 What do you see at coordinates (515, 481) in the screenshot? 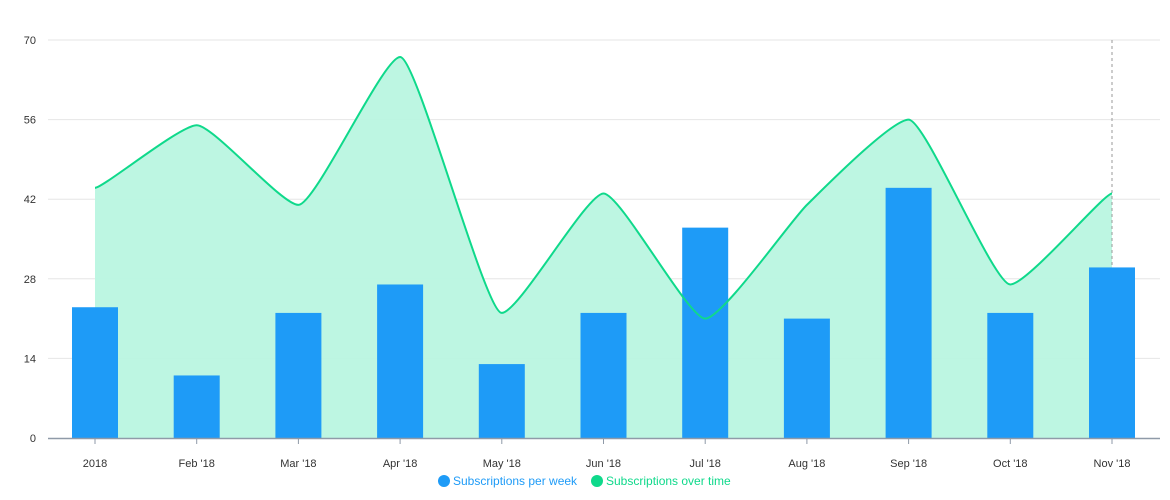
I see `legend-label: Subscriptions per week` at bounding box center [515, 481].